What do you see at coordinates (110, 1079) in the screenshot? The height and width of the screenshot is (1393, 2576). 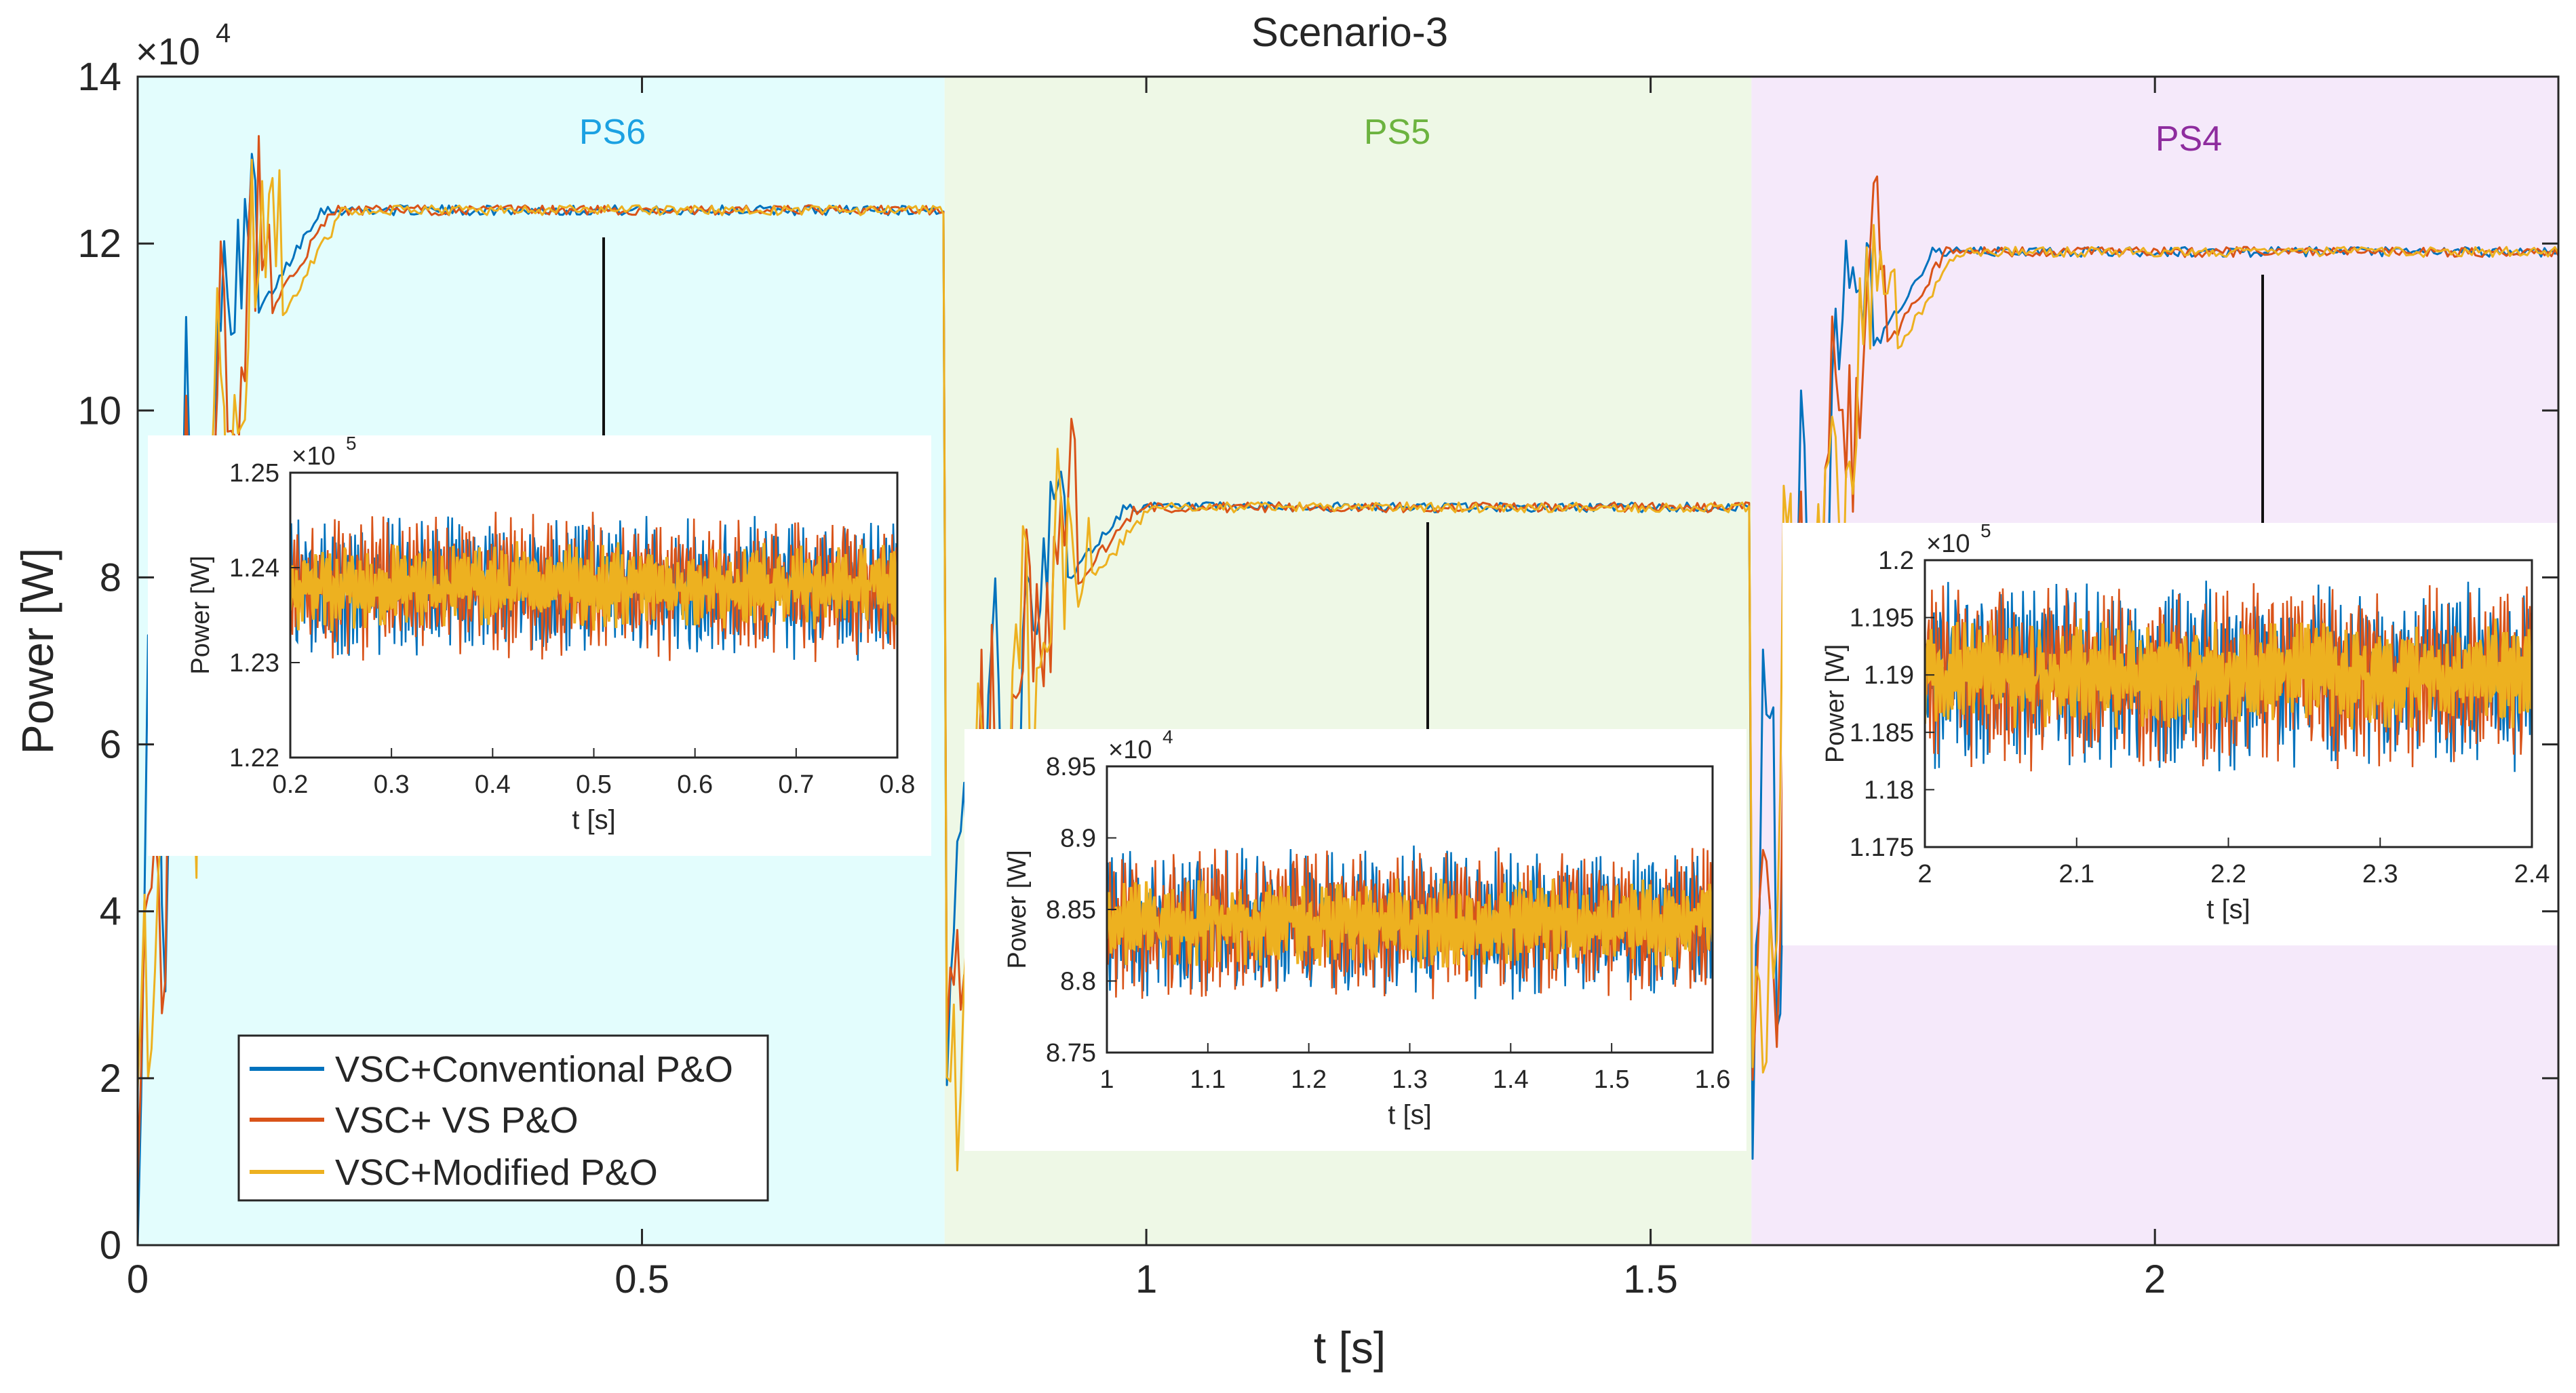 I see `y-tick-label: 2` at bounding box center [110, 1079].